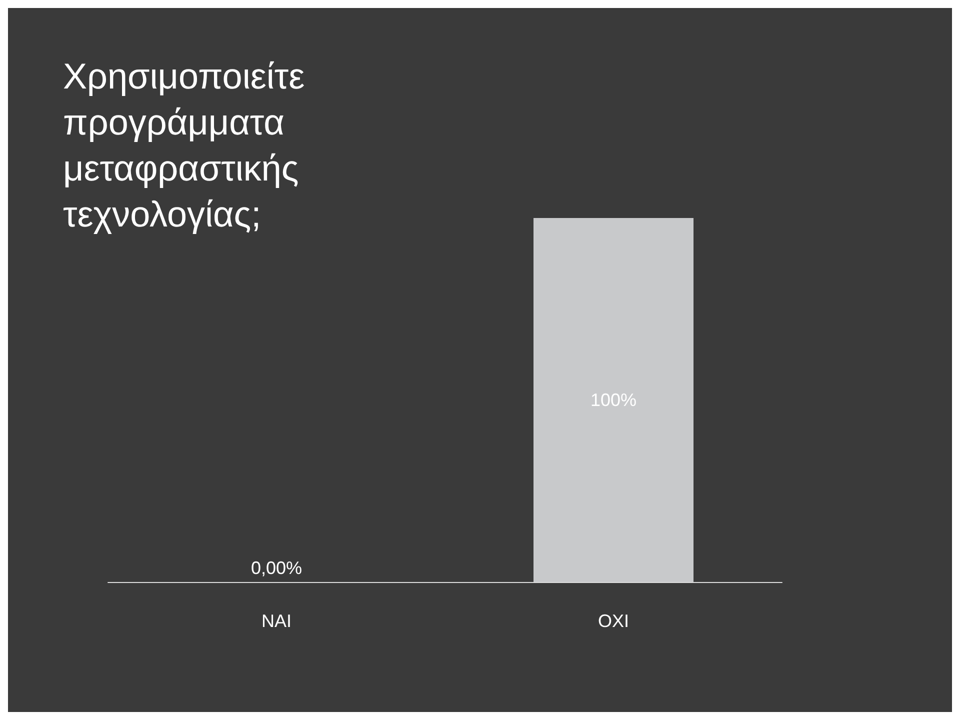  I want to click on data-label: 0,00%, so click(276, 568).